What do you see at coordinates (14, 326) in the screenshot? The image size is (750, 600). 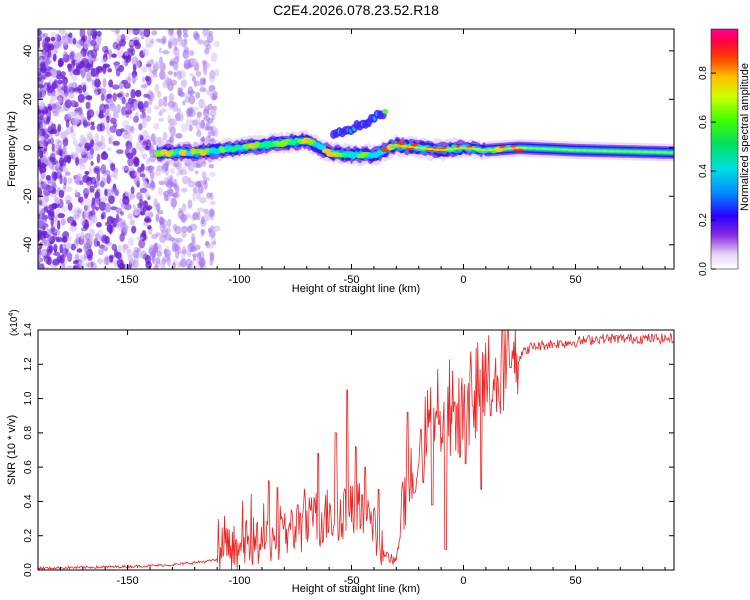 I see `snr-scale-base: (x10` at bounding box center [14, 326].